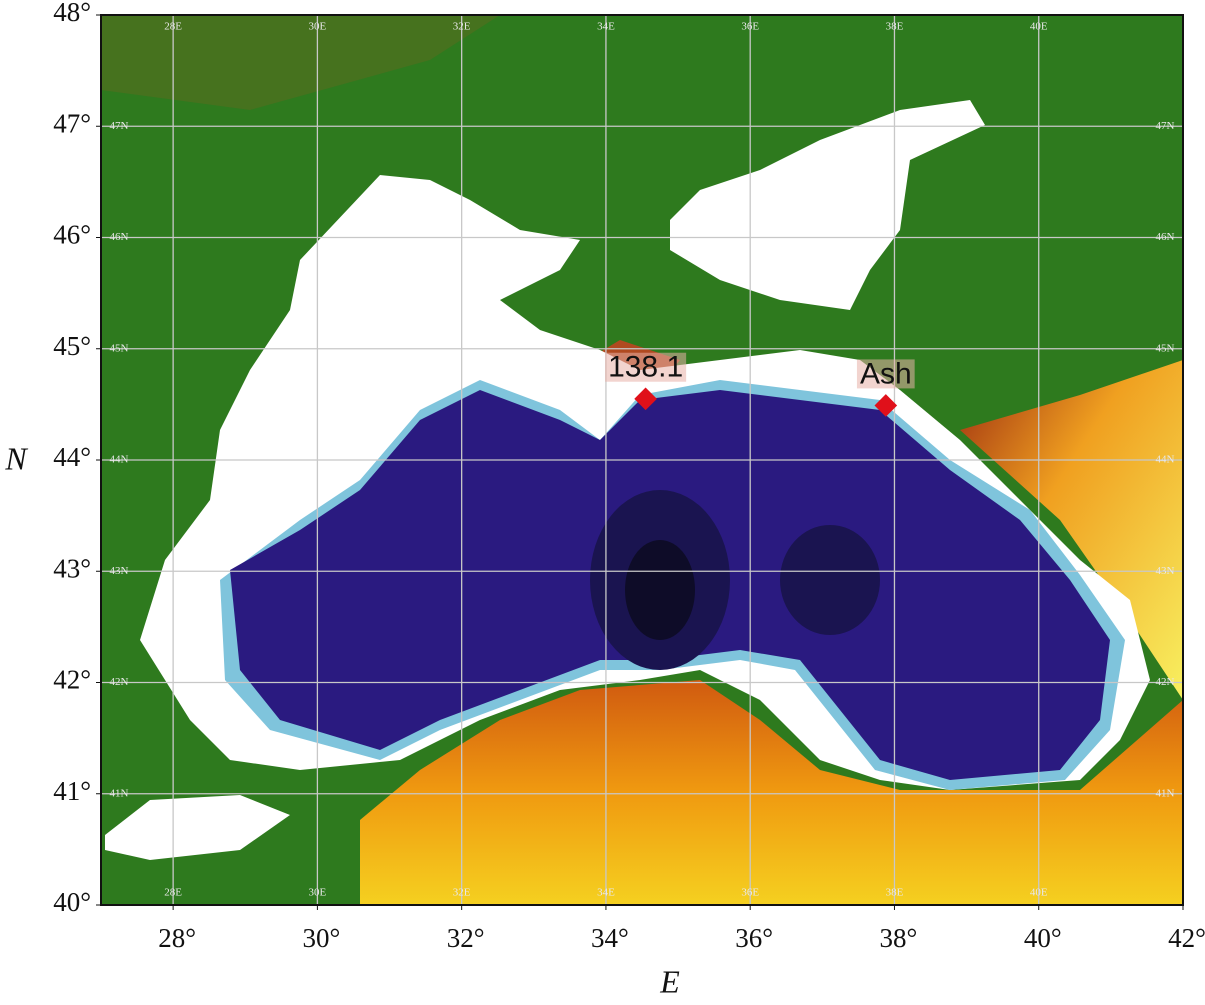 This screenshot has width=1205, height=1005. I want to click on marker-label: Ash, so click(886, 373).